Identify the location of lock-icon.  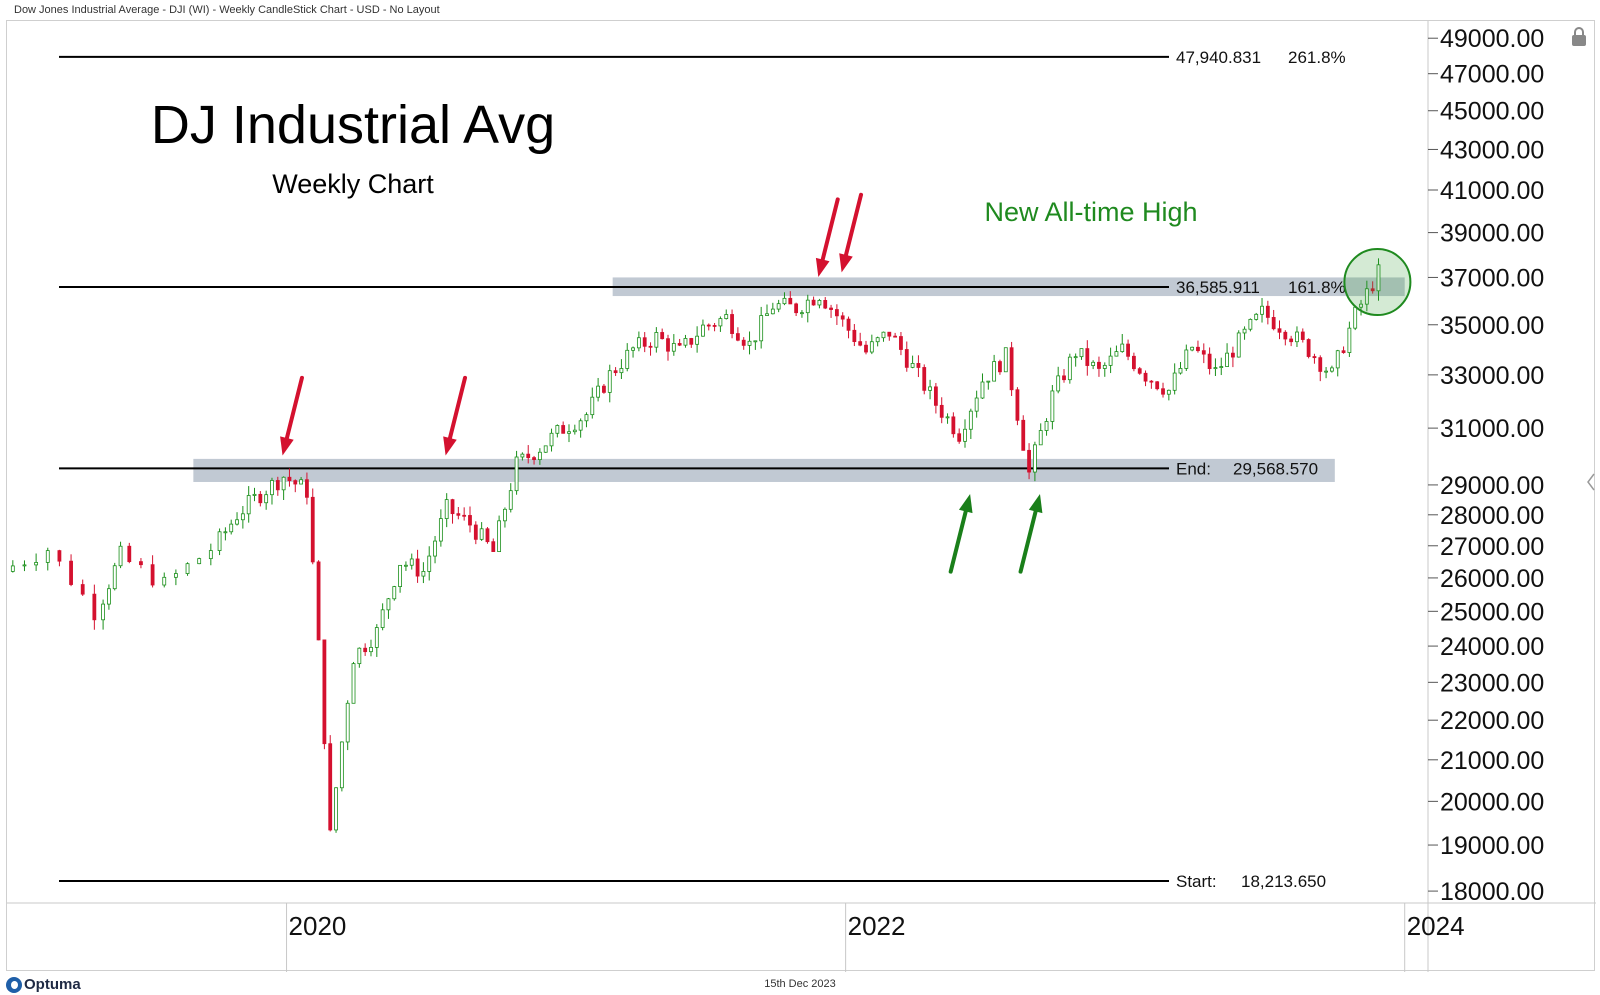
(1579, 37).